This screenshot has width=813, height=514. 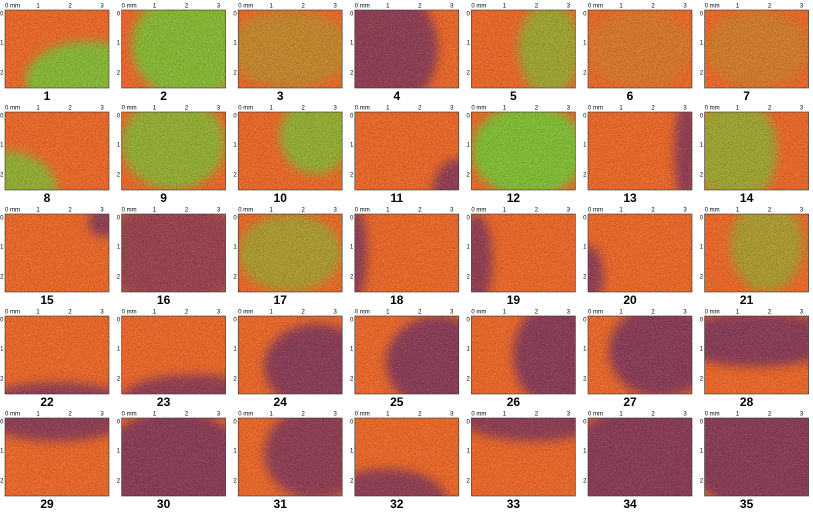 What do you see at coordinates (47, 504) in the screenshot?
I see `panel-number: 29` at bounding box center [47, 504].